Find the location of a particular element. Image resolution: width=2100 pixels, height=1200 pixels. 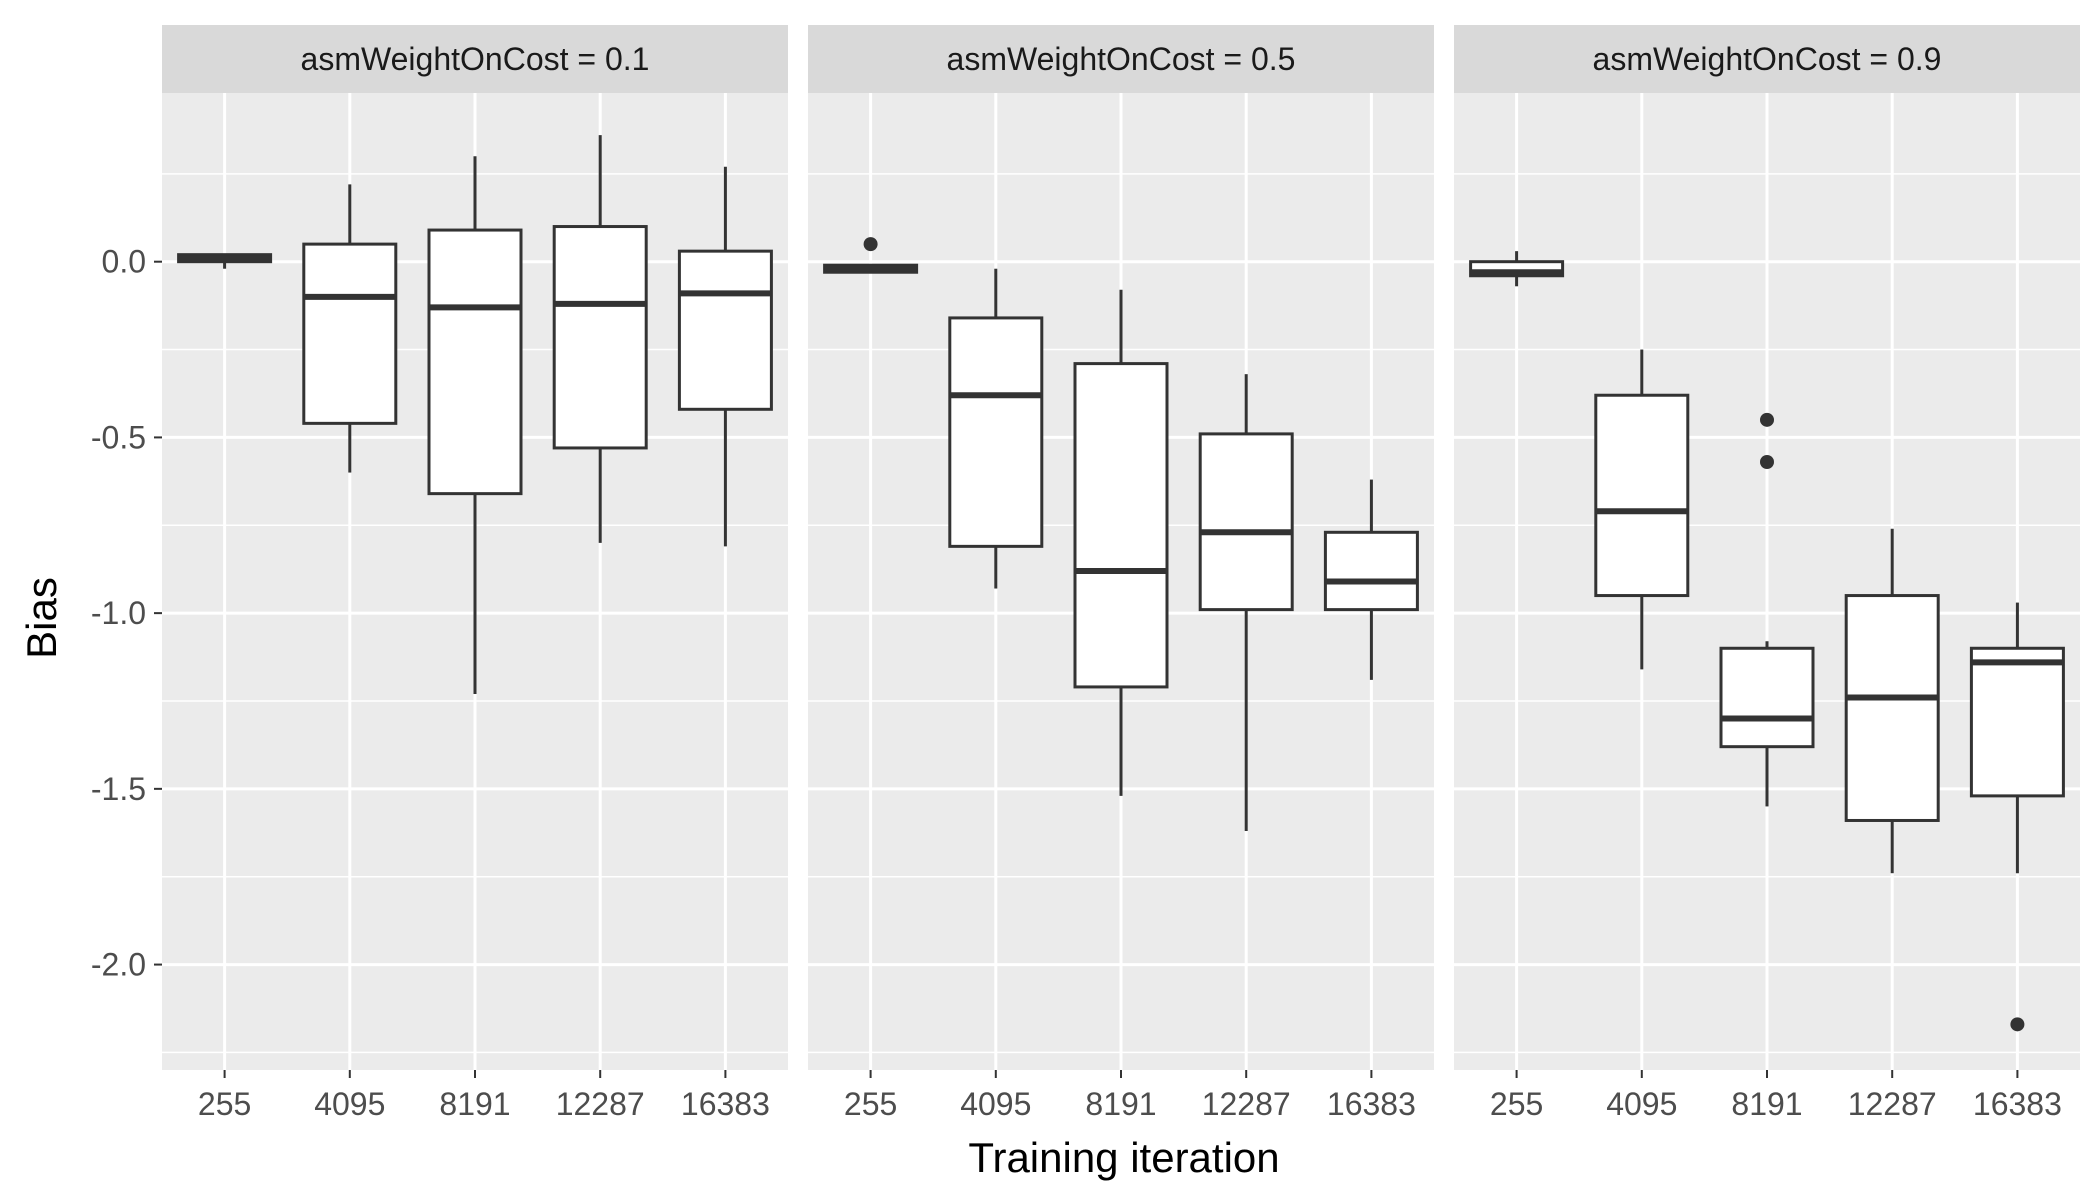

y-axis: 0.0 -0.5 -1.0 -1.5 -2.0 is located at coordinates (126, 613).